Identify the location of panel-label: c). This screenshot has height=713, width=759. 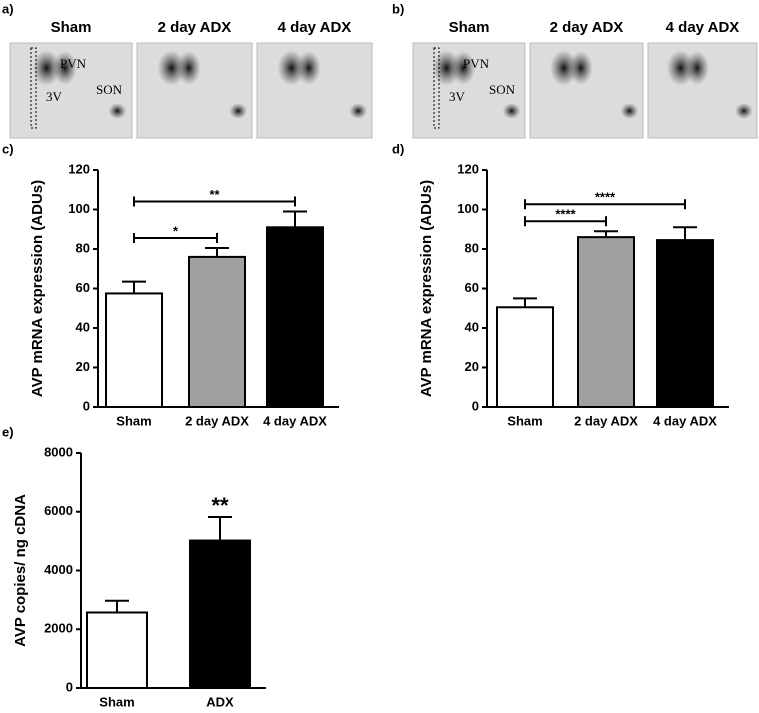
(8, 148).